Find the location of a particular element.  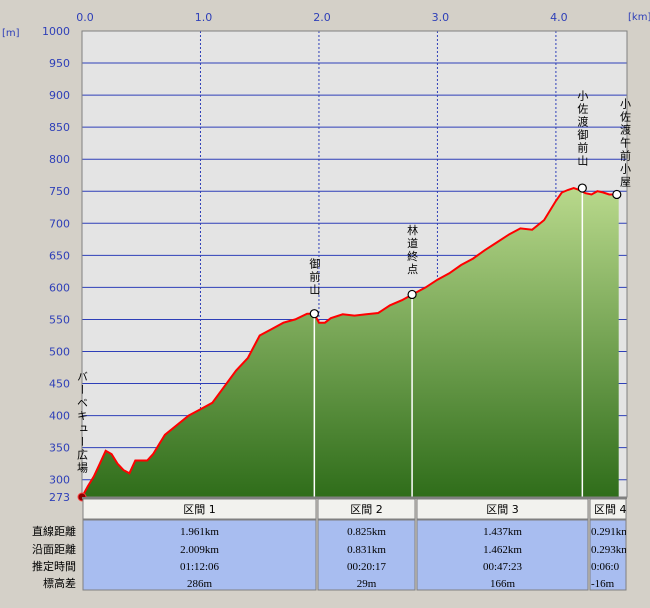

section-value: 1.437km is located at coordinates (502, 532).